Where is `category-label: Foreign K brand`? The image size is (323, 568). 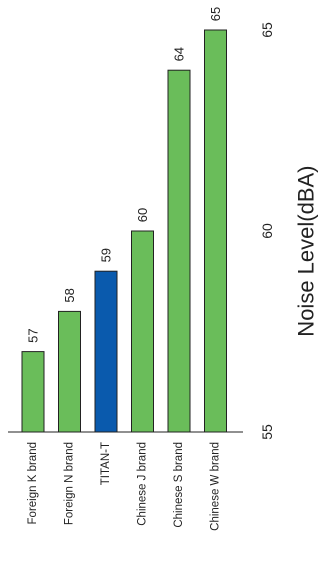
category-label: Foreign K brand is located at coordinates (33, 483).